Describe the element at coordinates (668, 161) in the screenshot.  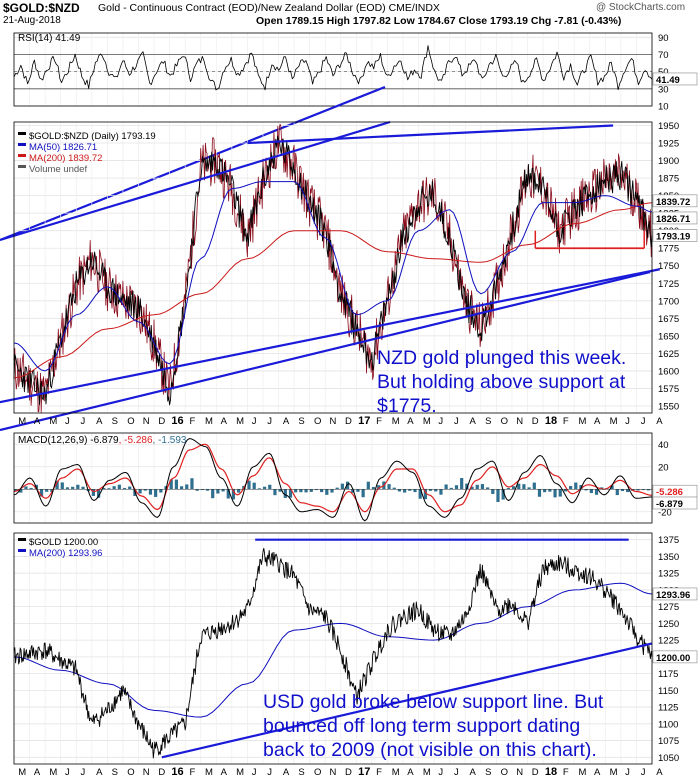
I see `price-y-tick: 1900` at that location.